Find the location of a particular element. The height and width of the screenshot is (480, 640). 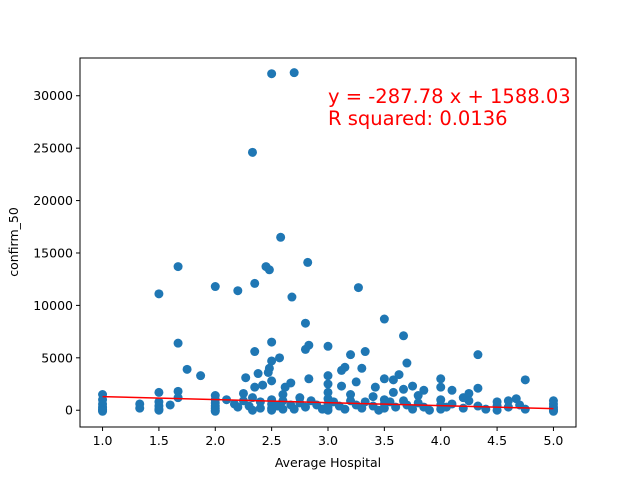

y-tick-label: 0 is located at coordinates (69, 410).